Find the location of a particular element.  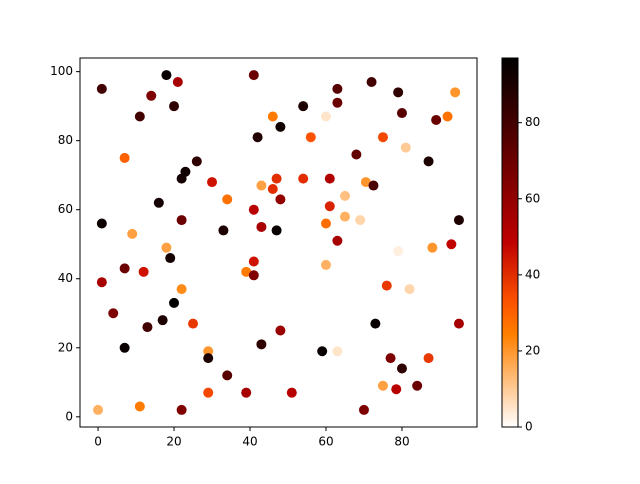

y-tick-label: 20 is located at coordinates (65, 347).